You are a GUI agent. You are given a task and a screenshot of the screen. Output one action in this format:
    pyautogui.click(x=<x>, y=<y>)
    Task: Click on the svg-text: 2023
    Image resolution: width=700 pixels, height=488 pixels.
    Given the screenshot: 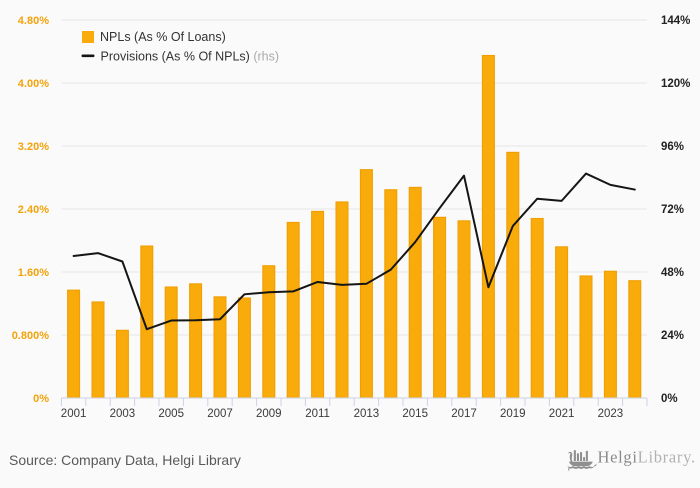 What is the action you would take?
    pyautogui.click(x=611, y=414)
    